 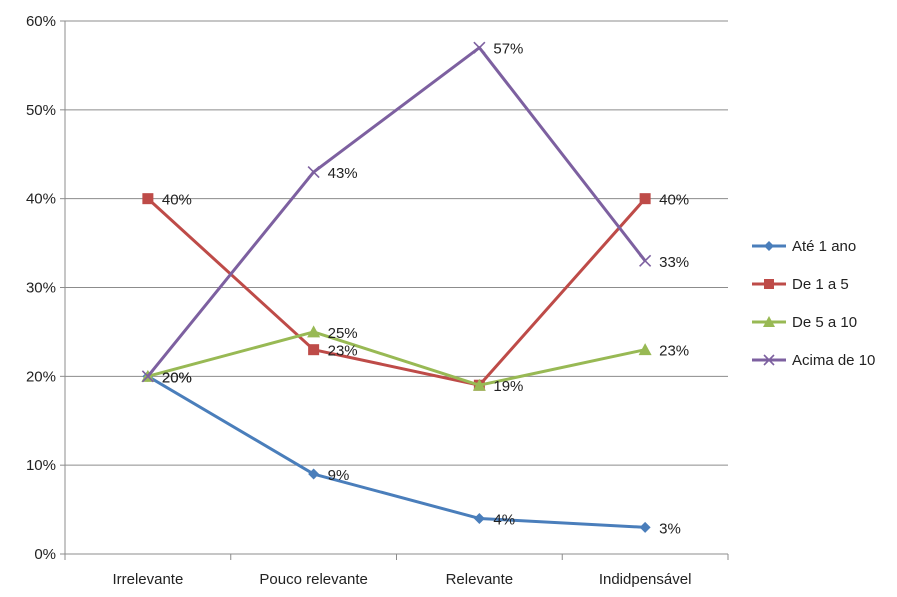 What do you see at coordinates (41, 376) in the screenshot?
I see `y-tick-label: 20%` at bounding box center [41, 376].